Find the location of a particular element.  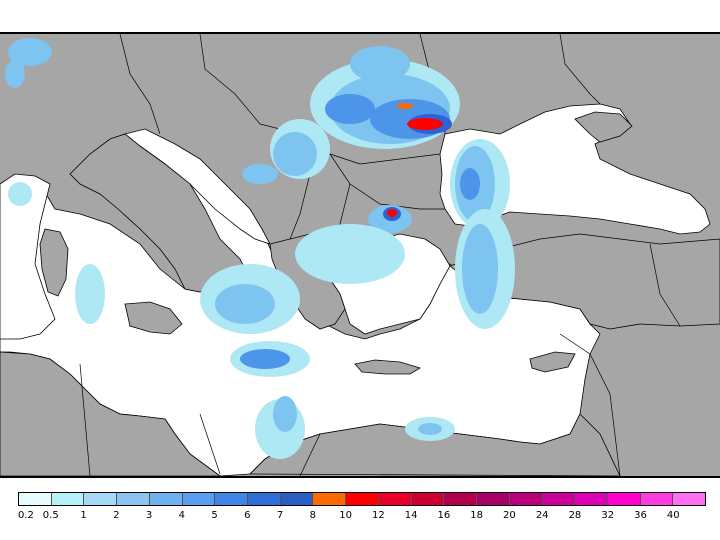

legend-tick-label: 7 is located at coordinates (280, 515).